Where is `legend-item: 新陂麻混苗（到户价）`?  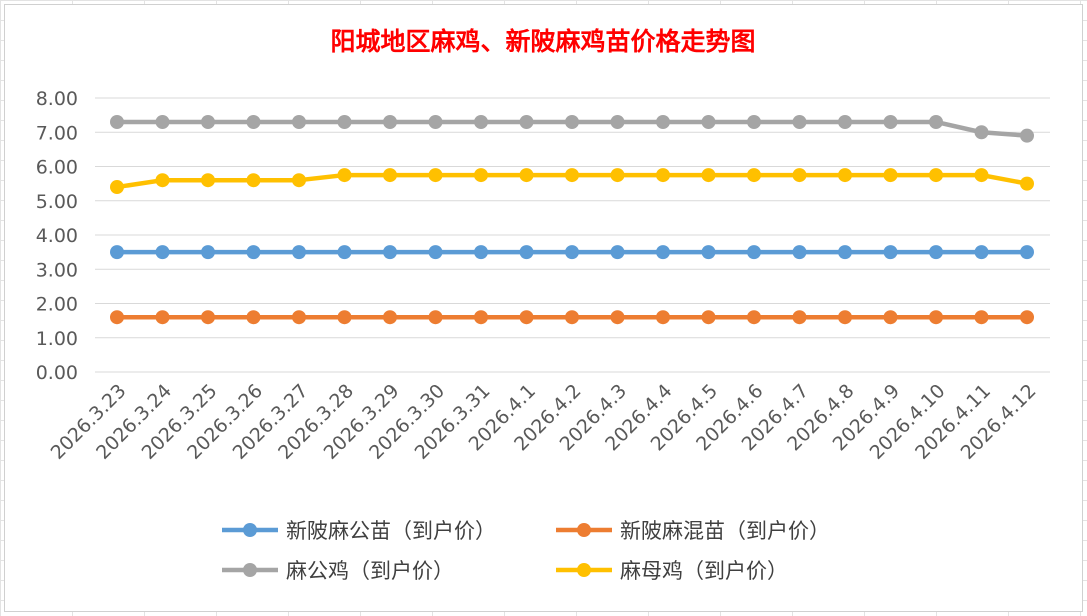 legend-item: 新陂麻混苗（到户价） is located at coordinates (693, 531).